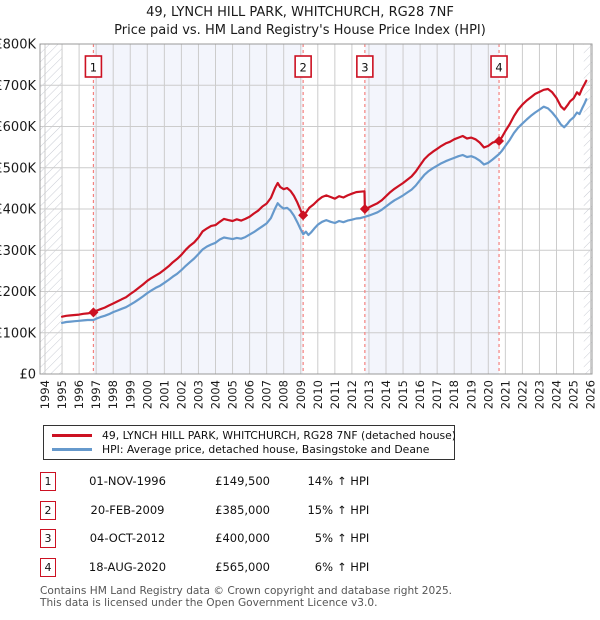 The height and width of the screenshot is (620, 600). Describe the element at coordinates (335, 394) in the screenshot. I see `x-axis-tick-label: 2011` at that location.